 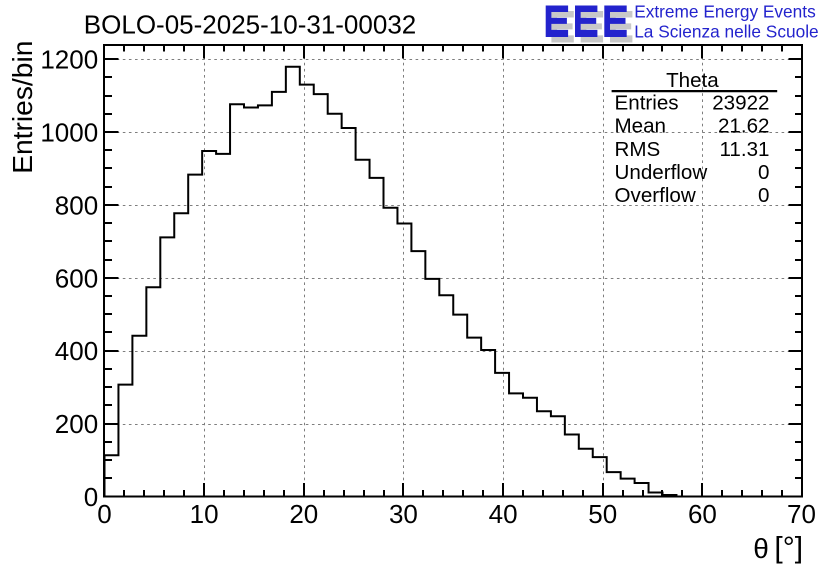 I want to click on svg-text: 60, so click(x=702, y=514).